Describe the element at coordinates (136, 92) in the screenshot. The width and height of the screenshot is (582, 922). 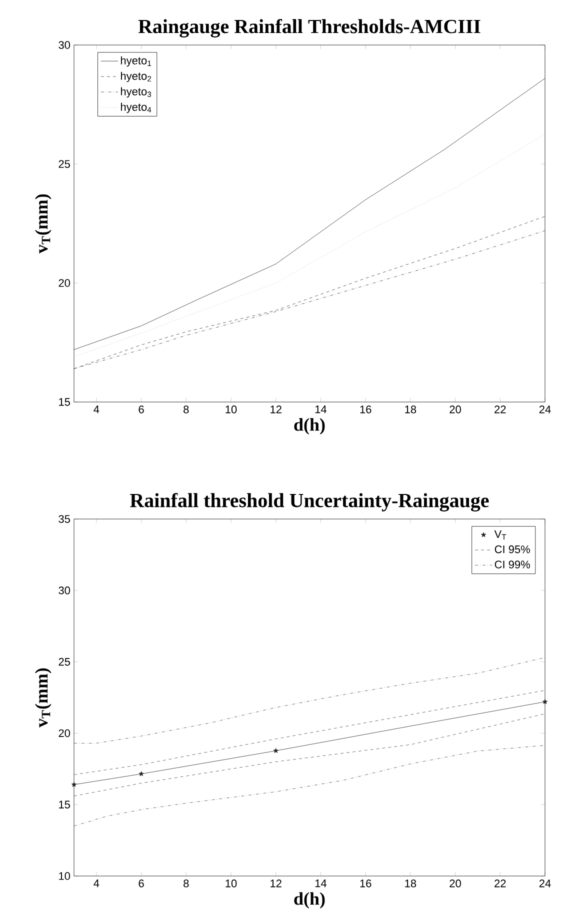
I see `legend-label: hyeto$_{3}$` at that location.